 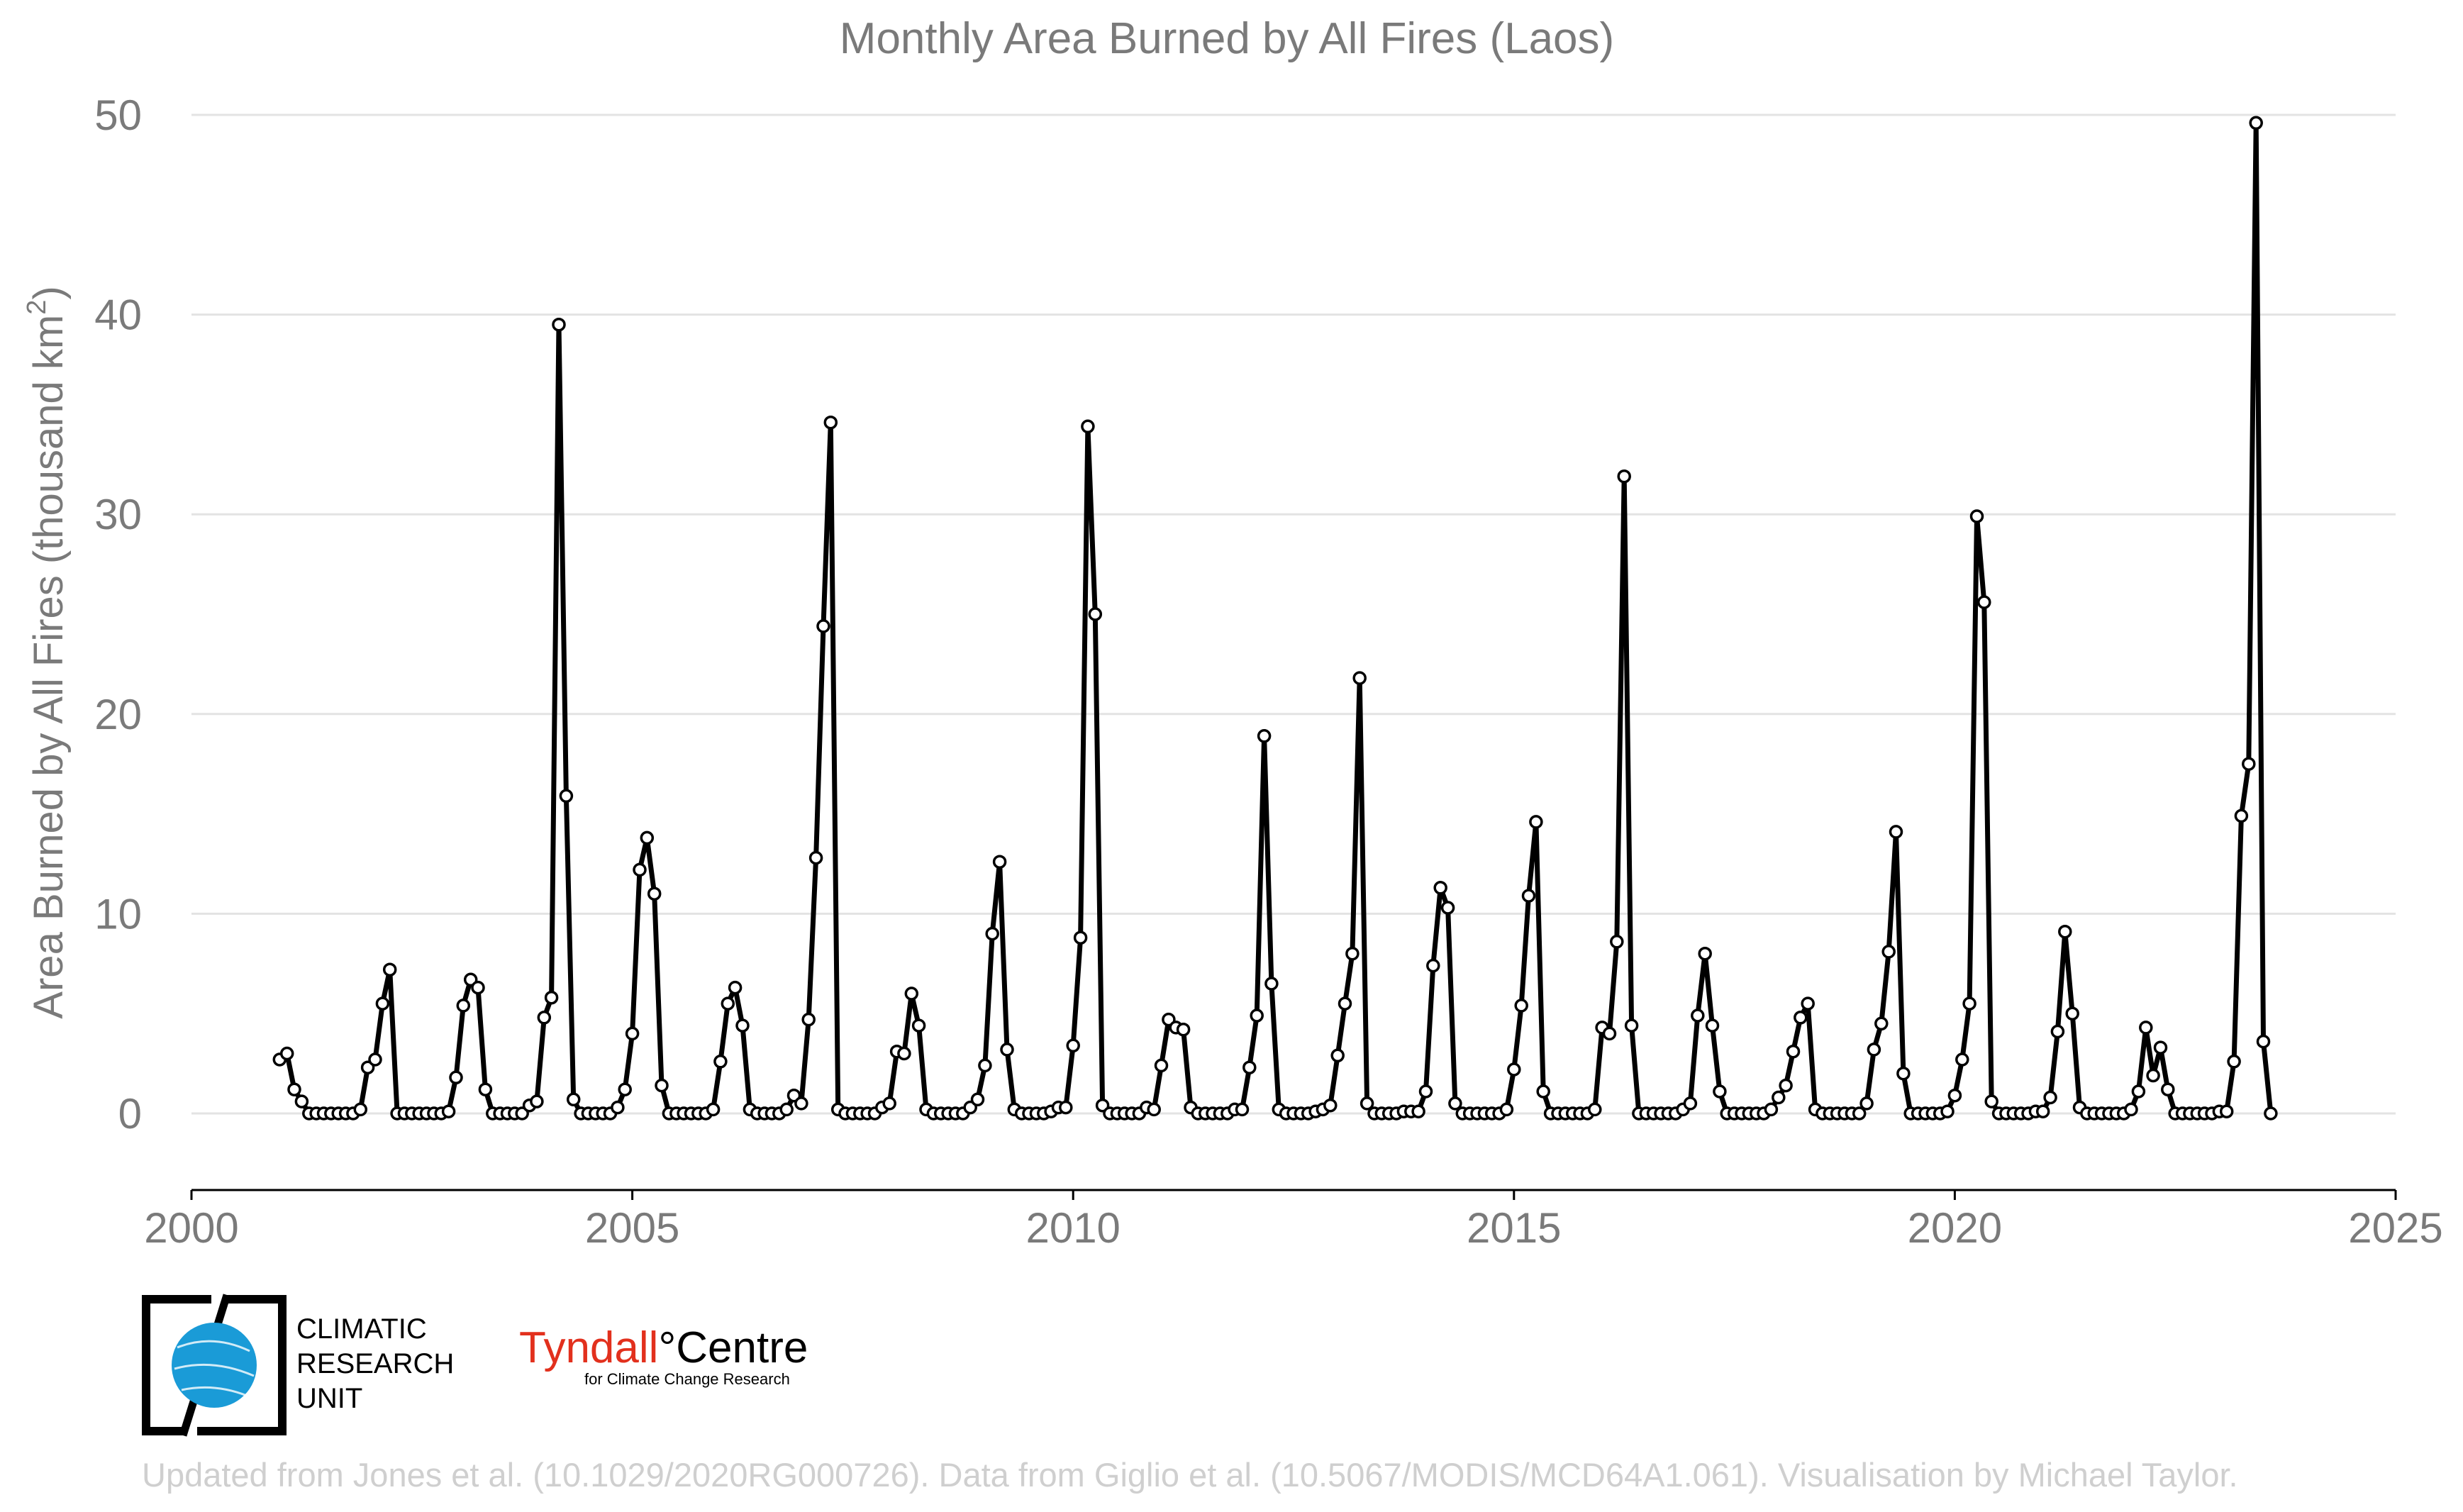 I want to click on tyndall-degree: °, so click(x=668, y=1347).